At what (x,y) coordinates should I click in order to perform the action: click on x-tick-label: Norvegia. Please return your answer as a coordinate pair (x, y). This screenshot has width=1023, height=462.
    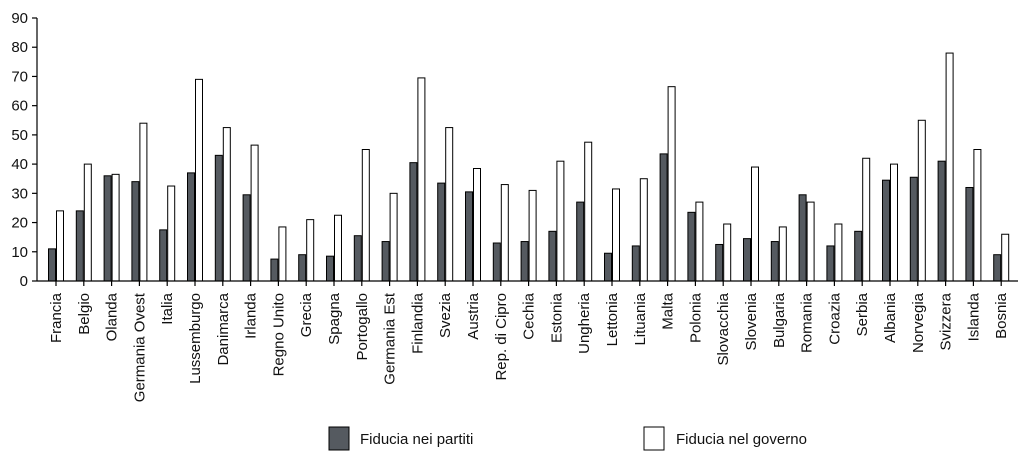
    Looking at the image, I should click on (918, 322).